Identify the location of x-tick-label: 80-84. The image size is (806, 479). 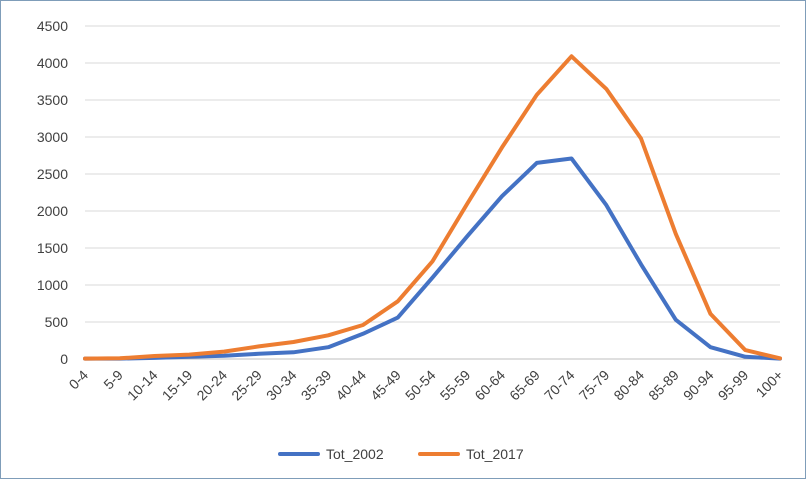
(628, 385).